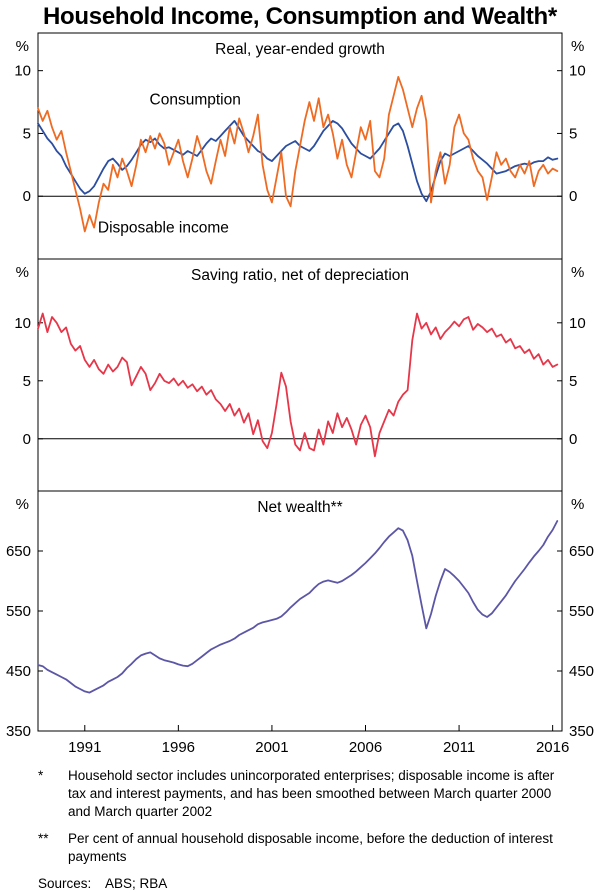 This screenshot has width=600, height=893. Describe the element at coordinates (300, 884) in the screenshot. I see `sources-line: Sources: ABS; RBA` at that location.